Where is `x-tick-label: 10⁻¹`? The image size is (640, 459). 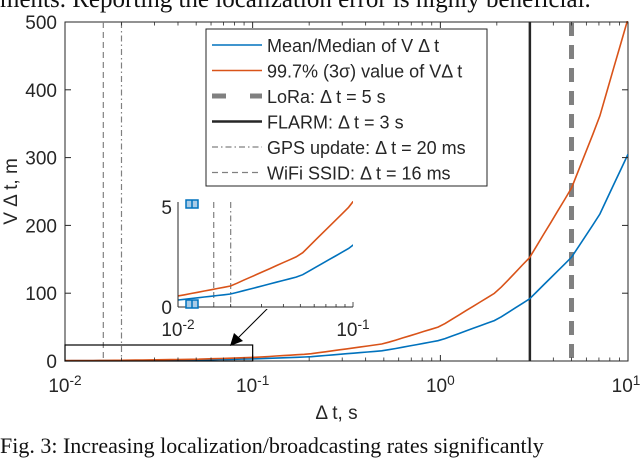
x-tick-label: 10⁻¹ is located at coordinates (252, 385).